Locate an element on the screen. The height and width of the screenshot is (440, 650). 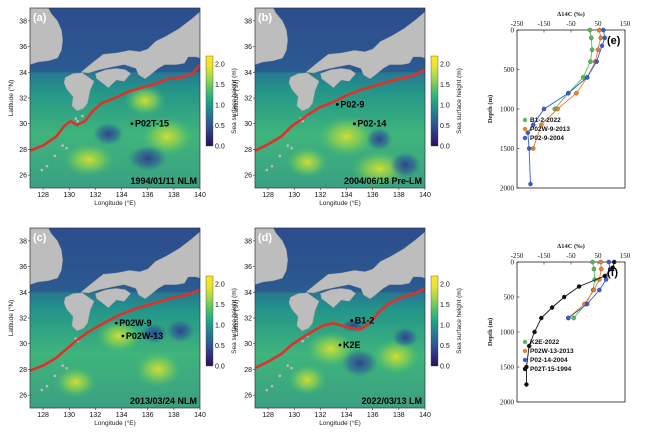
station-label: K2E is located at coordinates (352, 345).